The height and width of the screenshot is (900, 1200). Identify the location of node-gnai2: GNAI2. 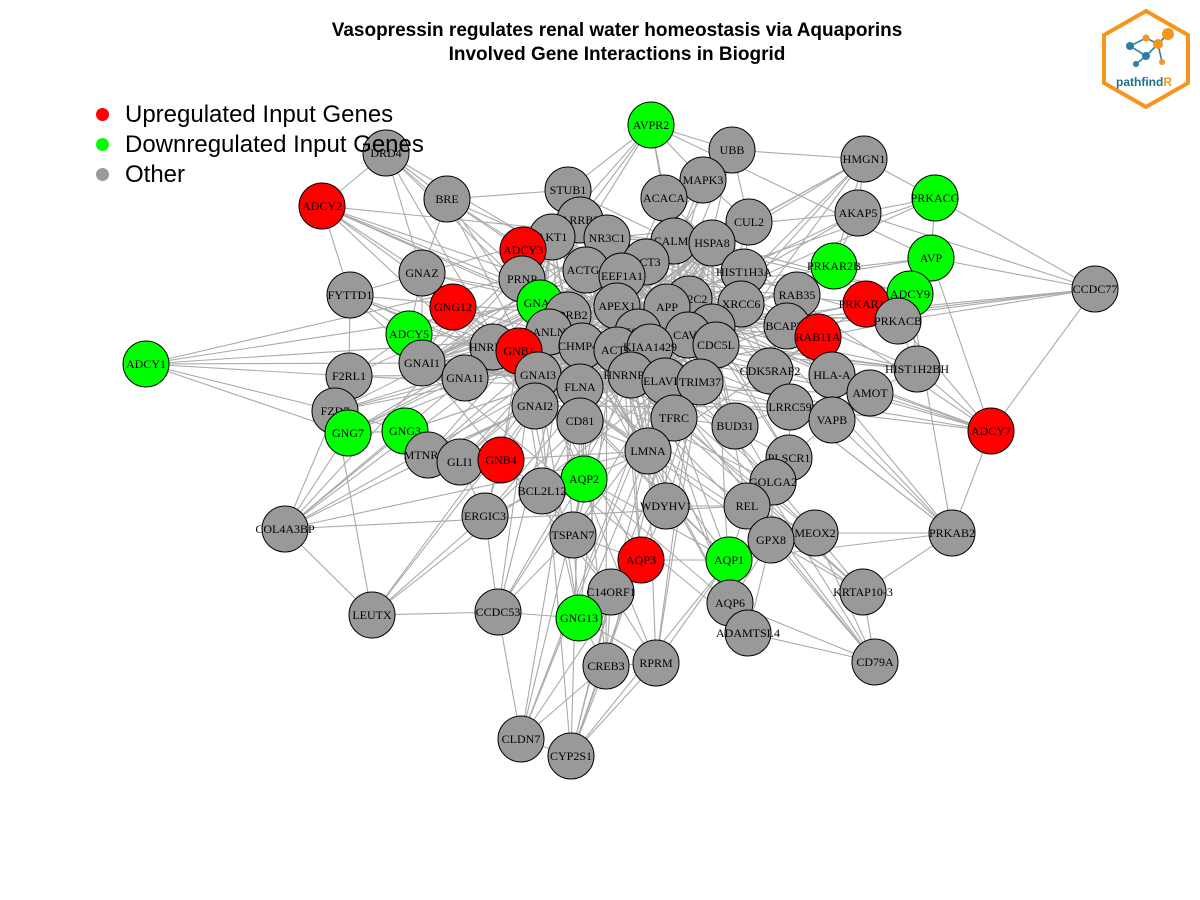
(535, 406).